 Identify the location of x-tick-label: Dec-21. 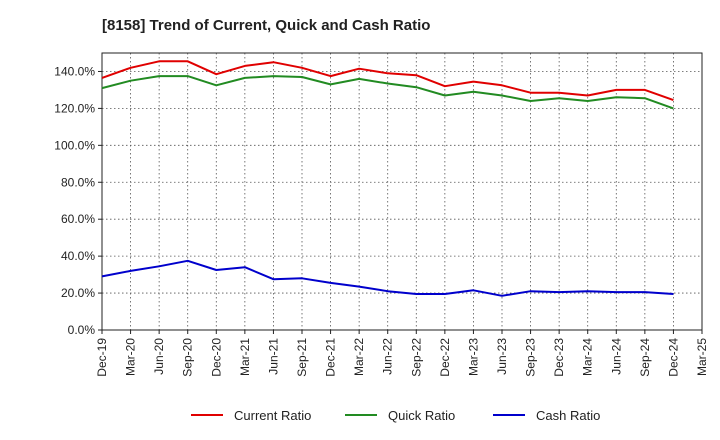
(331, 357).